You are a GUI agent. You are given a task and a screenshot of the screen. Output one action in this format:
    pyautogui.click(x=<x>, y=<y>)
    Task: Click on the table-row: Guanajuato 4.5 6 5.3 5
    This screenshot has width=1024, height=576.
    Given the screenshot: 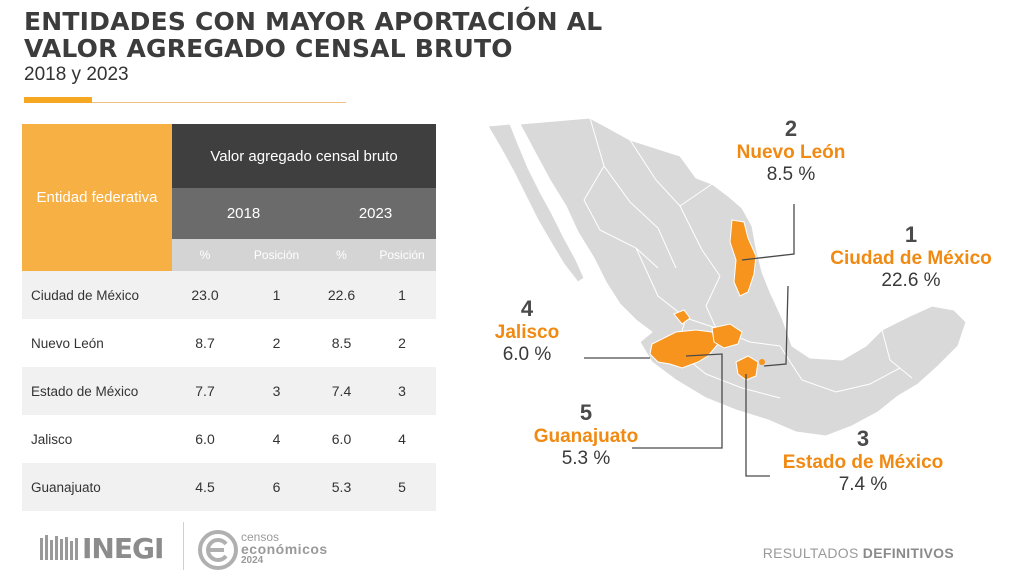 What is the action you would take?
    pyautogui.click(x=229, y=487)
    